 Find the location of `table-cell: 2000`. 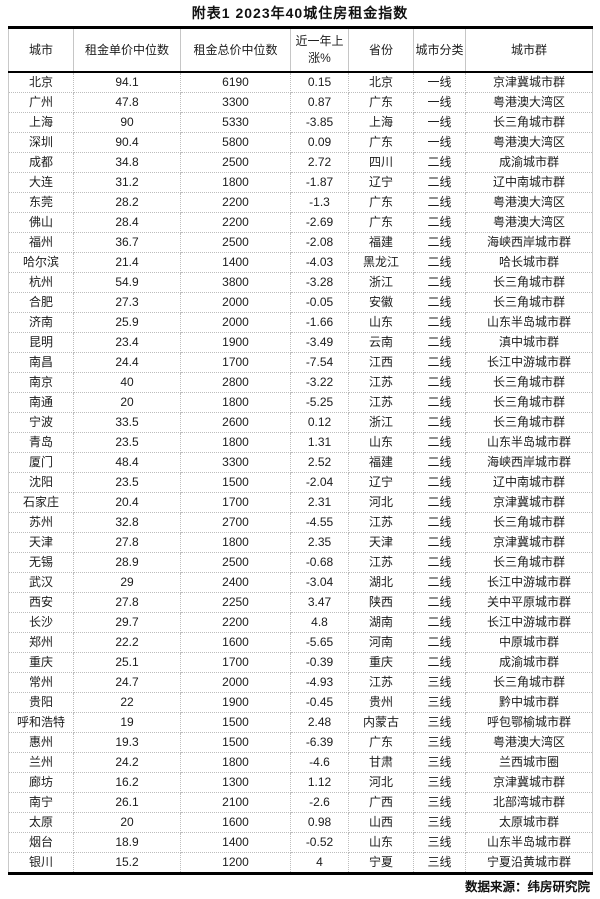

table-cell: 2000 is located at coordinates (235, 682).